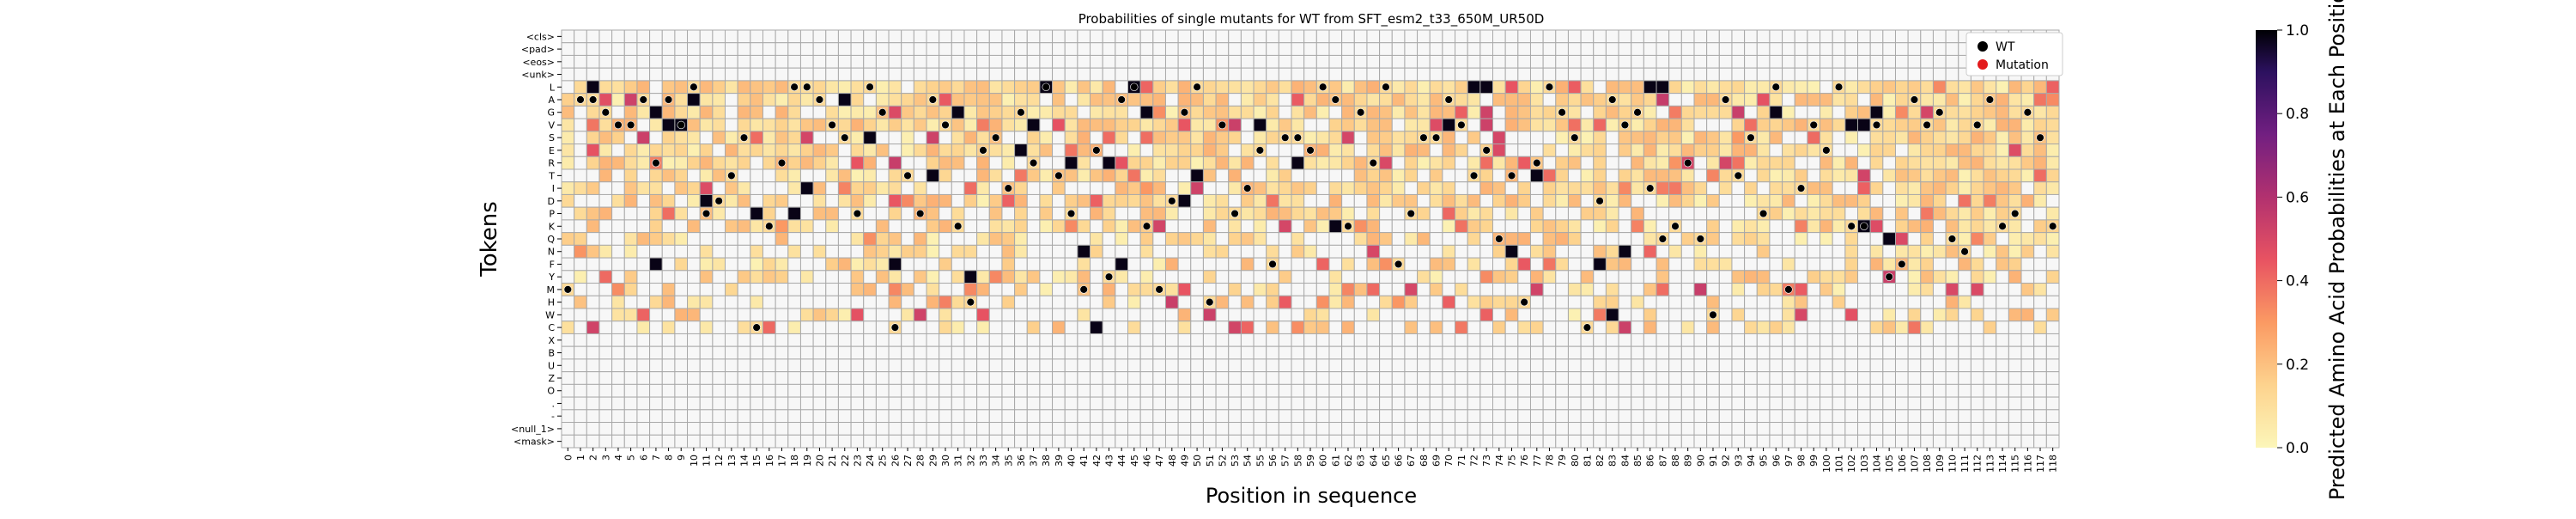  What do you see at coordinates (552, 150) in the screenshot?
I see `y-tick-label: E` at bounding box center [552, 150].